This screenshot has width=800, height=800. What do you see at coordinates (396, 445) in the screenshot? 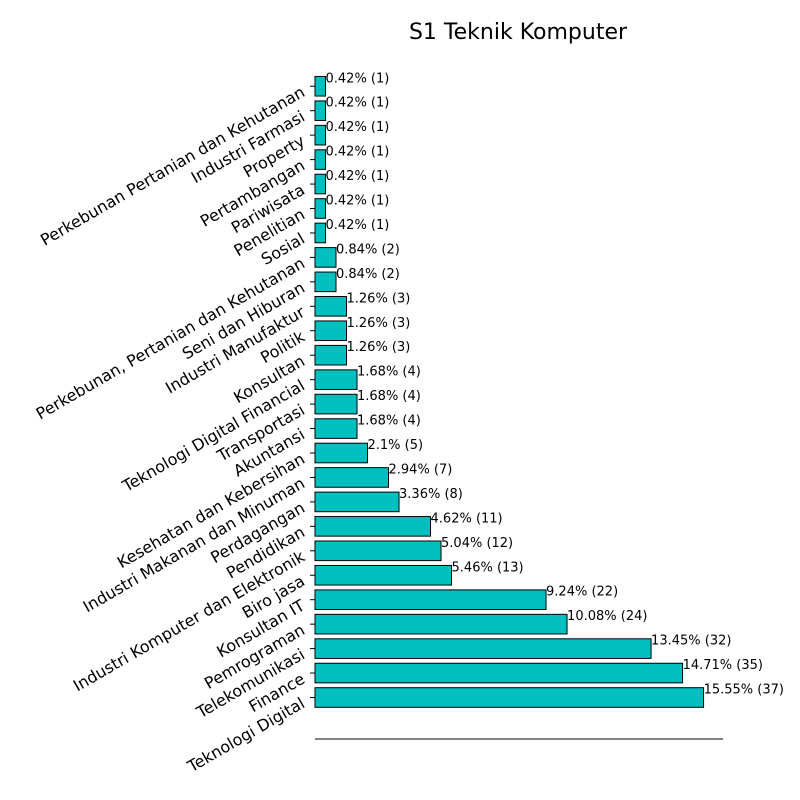
I see `data-label: 2.1% (5)` at bounding box center [396, 445].